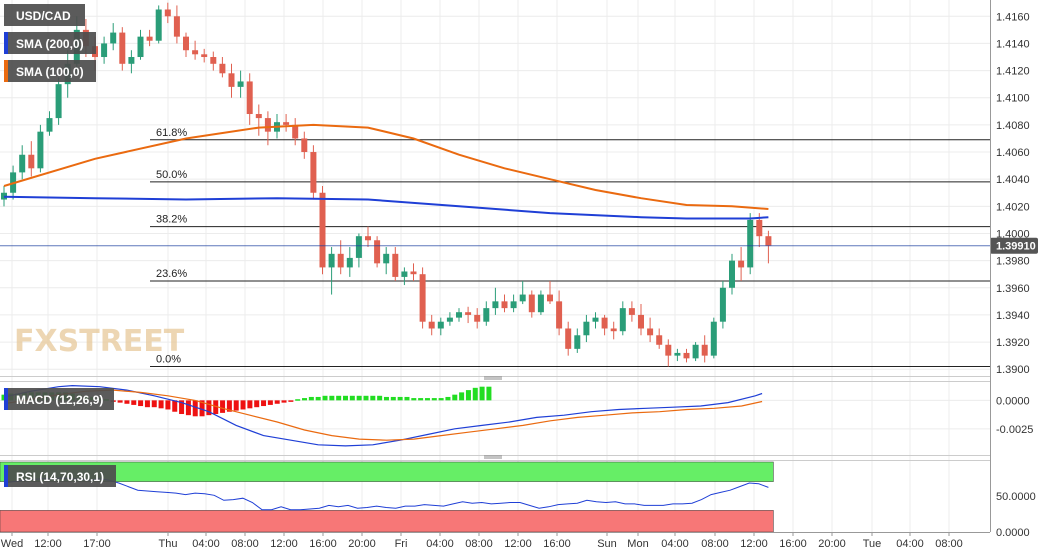 This screenshot has height=555, width=1060. What do you see at coordinates (493, 457) in the screenshot?
I see `rsi-resize-handle` at bounding box center [493, 457].